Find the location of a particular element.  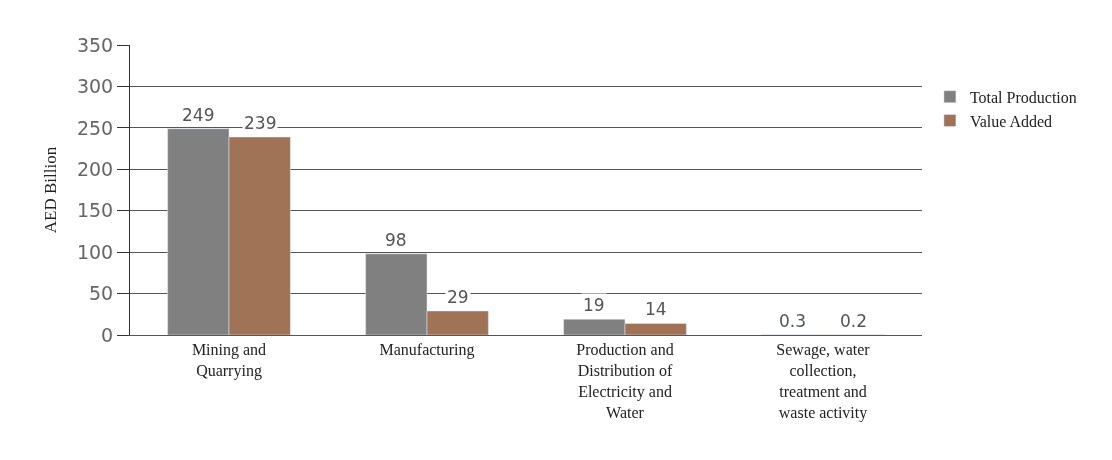

data-label: 98 is located at coordinates (396, 240).